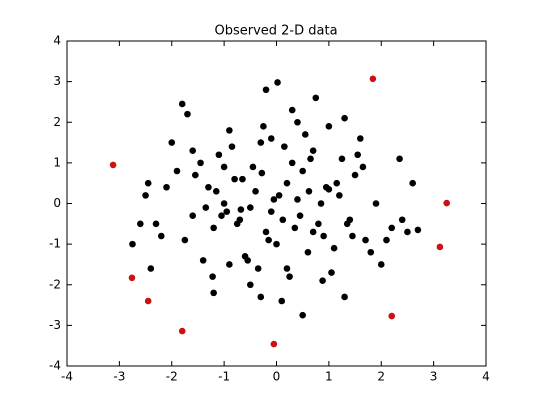  Describe the element at coordinates (55, 325) in the screenshot. I see `y-tick-label: -3` at that location.